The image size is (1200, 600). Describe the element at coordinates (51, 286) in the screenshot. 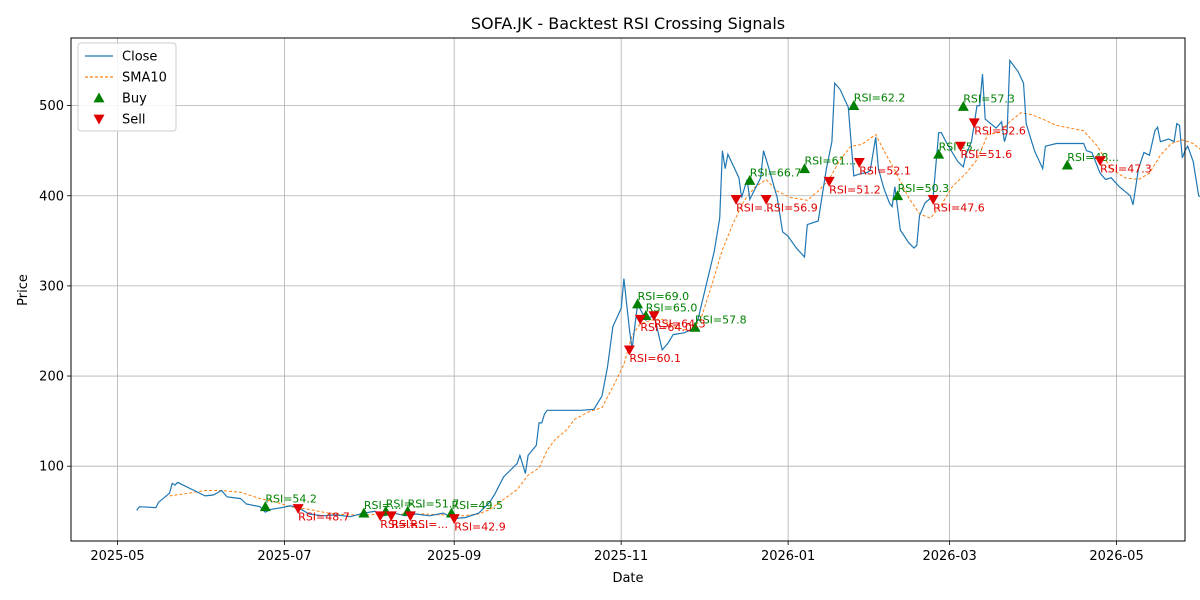

I see `y-tick-label: 300` at that location.